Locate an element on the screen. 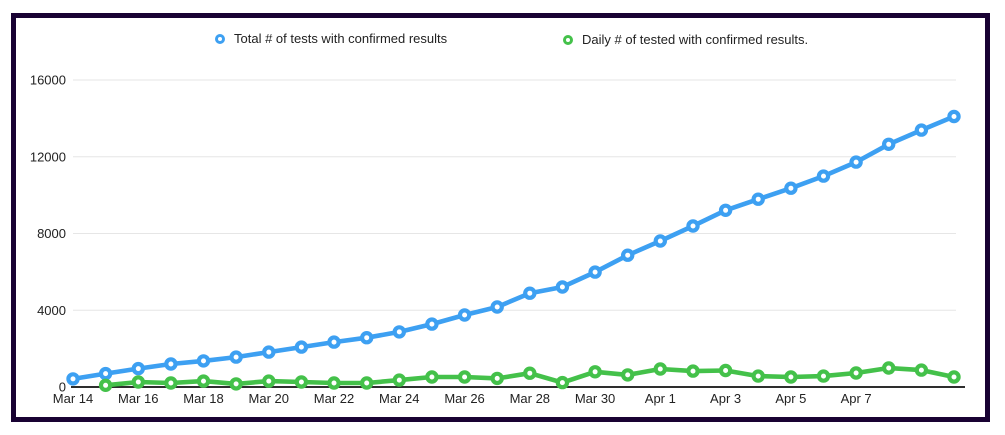  y-axis-tick-label: 4000 is located at coordinates (51, 310).